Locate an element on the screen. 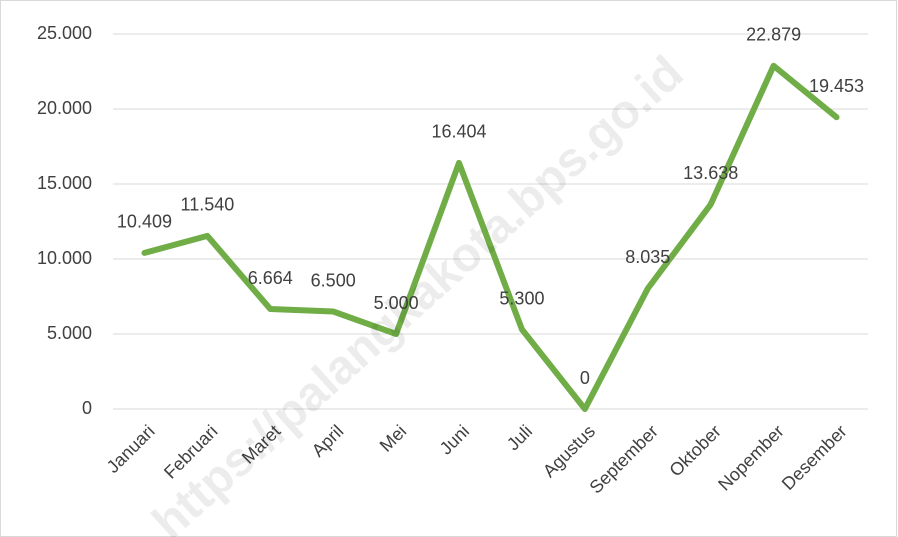 The width and height of the screenshot is (898, 537). data-label: 5.300 is located at coordinates (521, 298).